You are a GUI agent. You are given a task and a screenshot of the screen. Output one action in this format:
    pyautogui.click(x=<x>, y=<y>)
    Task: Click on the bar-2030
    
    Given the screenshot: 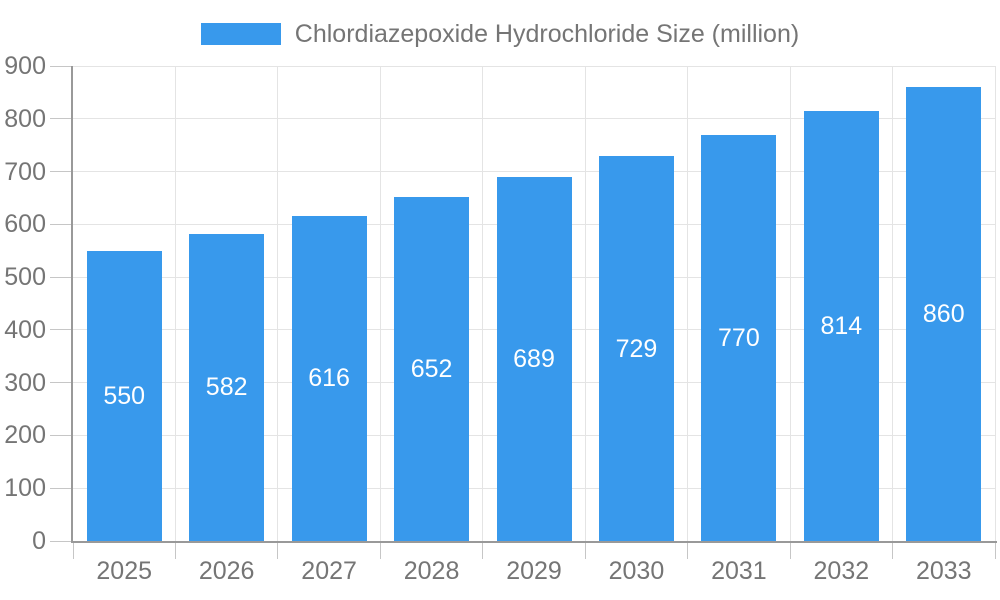 What is the action you would take?
    pyautogui.click(x=636, y=348)
    